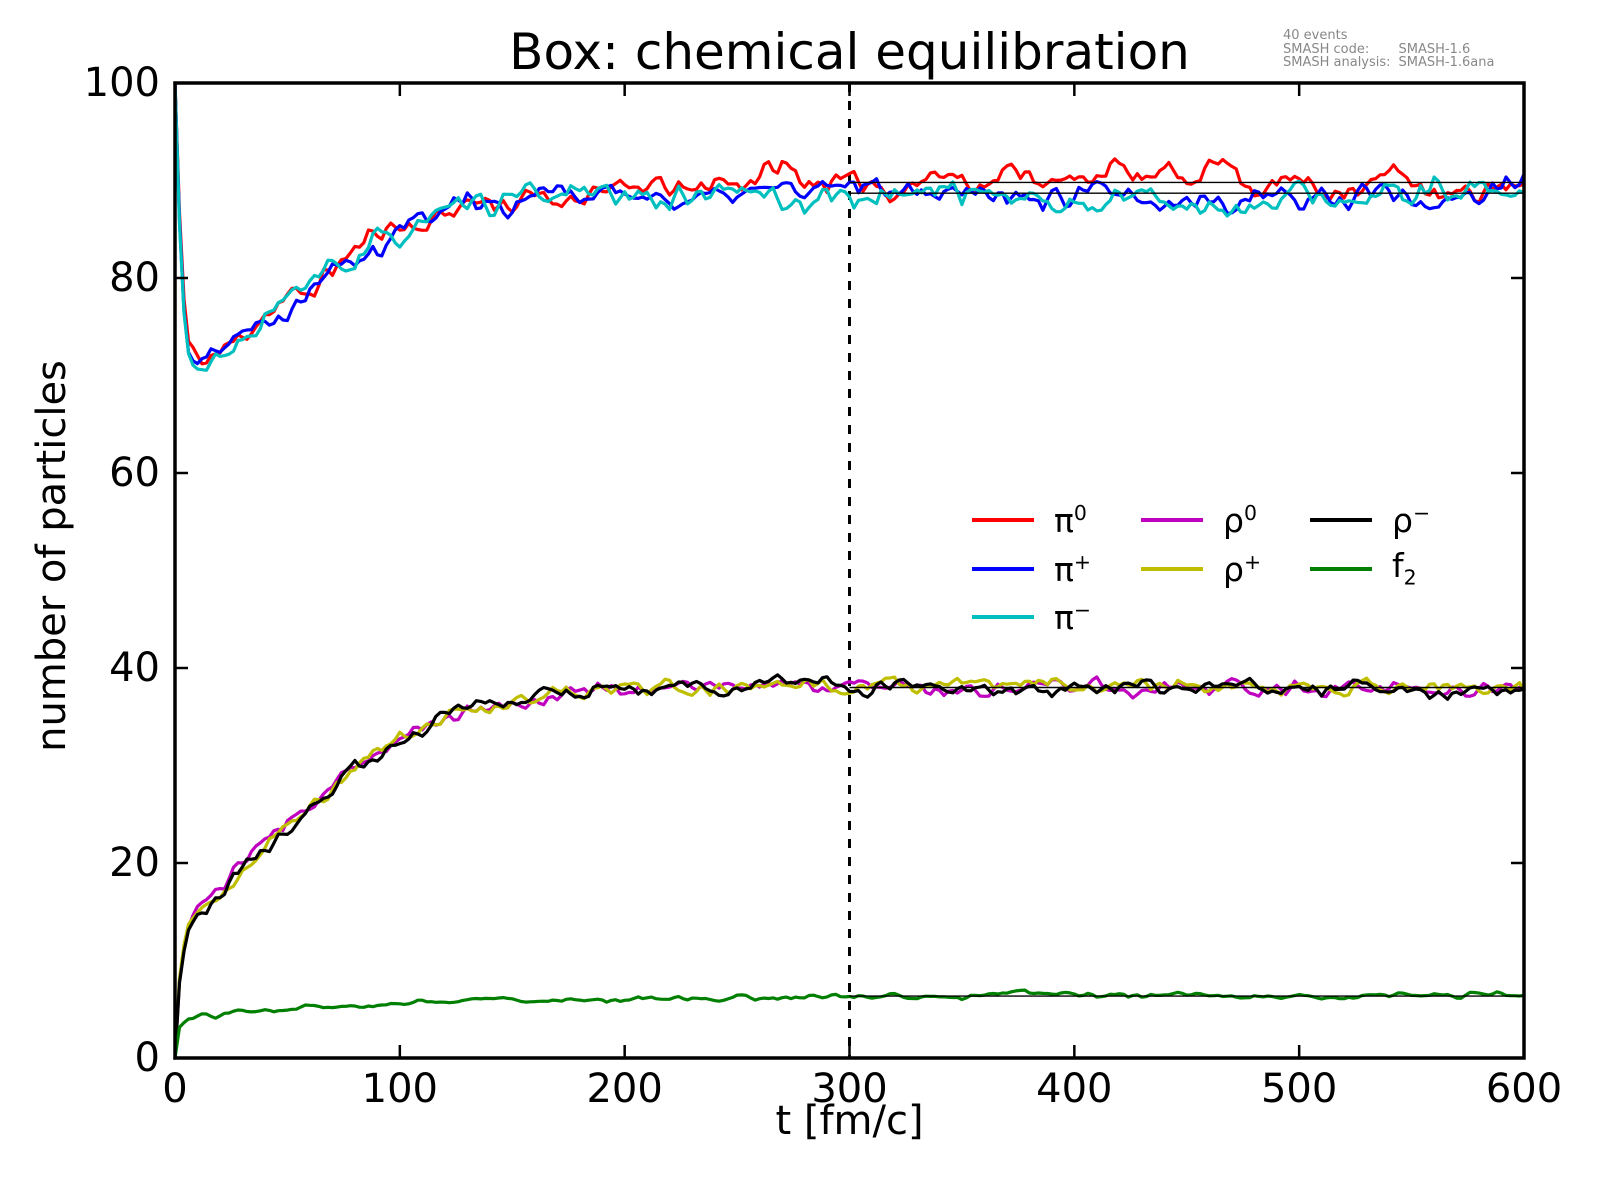 Image resolution: width=1600 pixels, height=1200 pixels. I want to click on legend-entry-ρ−: ρ−, so click(1370, 520).